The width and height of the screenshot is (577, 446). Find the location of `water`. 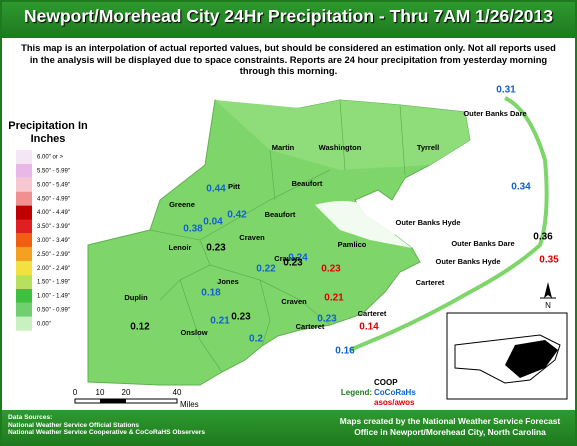

water is located at coordinates (363, 224).